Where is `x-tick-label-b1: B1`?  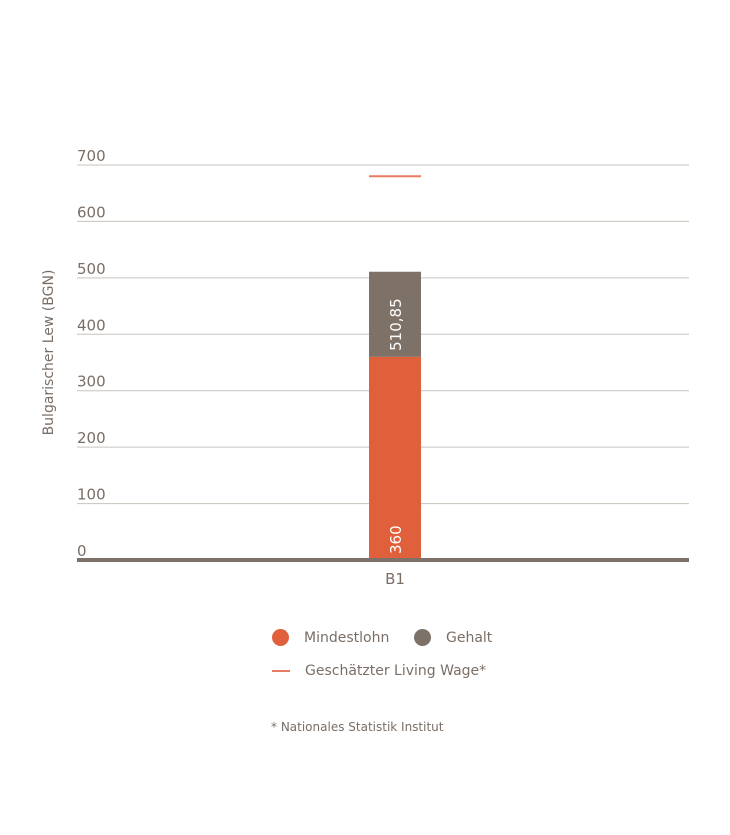 x-tick-label-b1: B1 is located at coordinates (395, 579).